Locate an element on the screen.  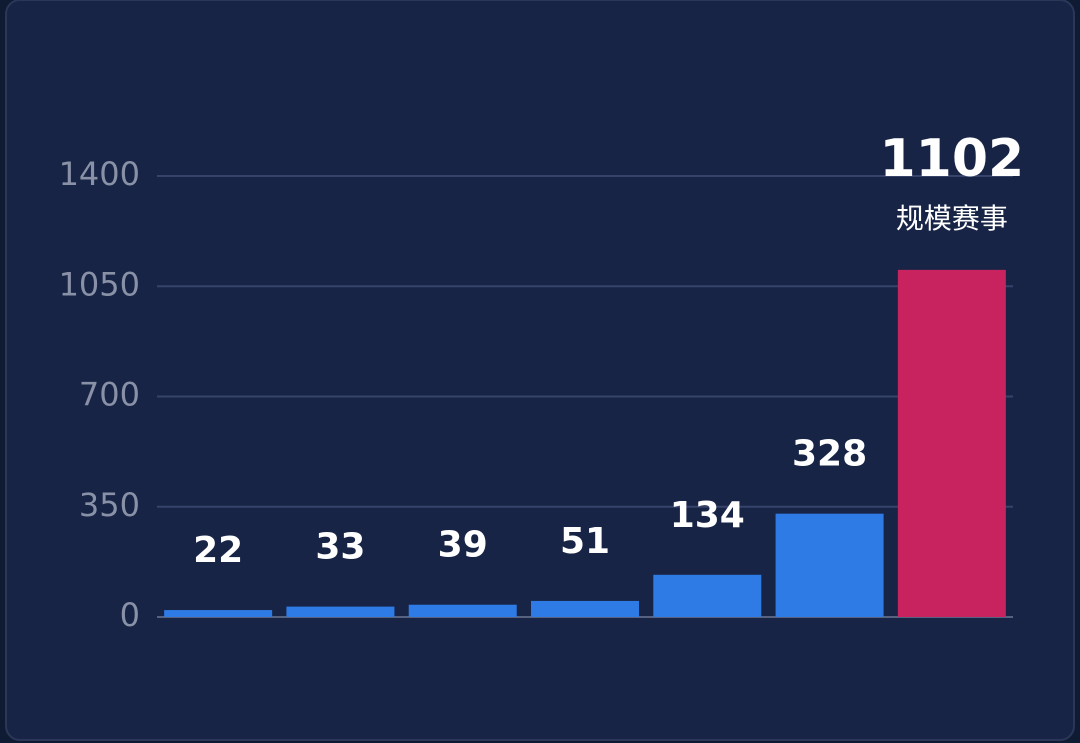
value-label: 51 is located at coordinates (585, 541).